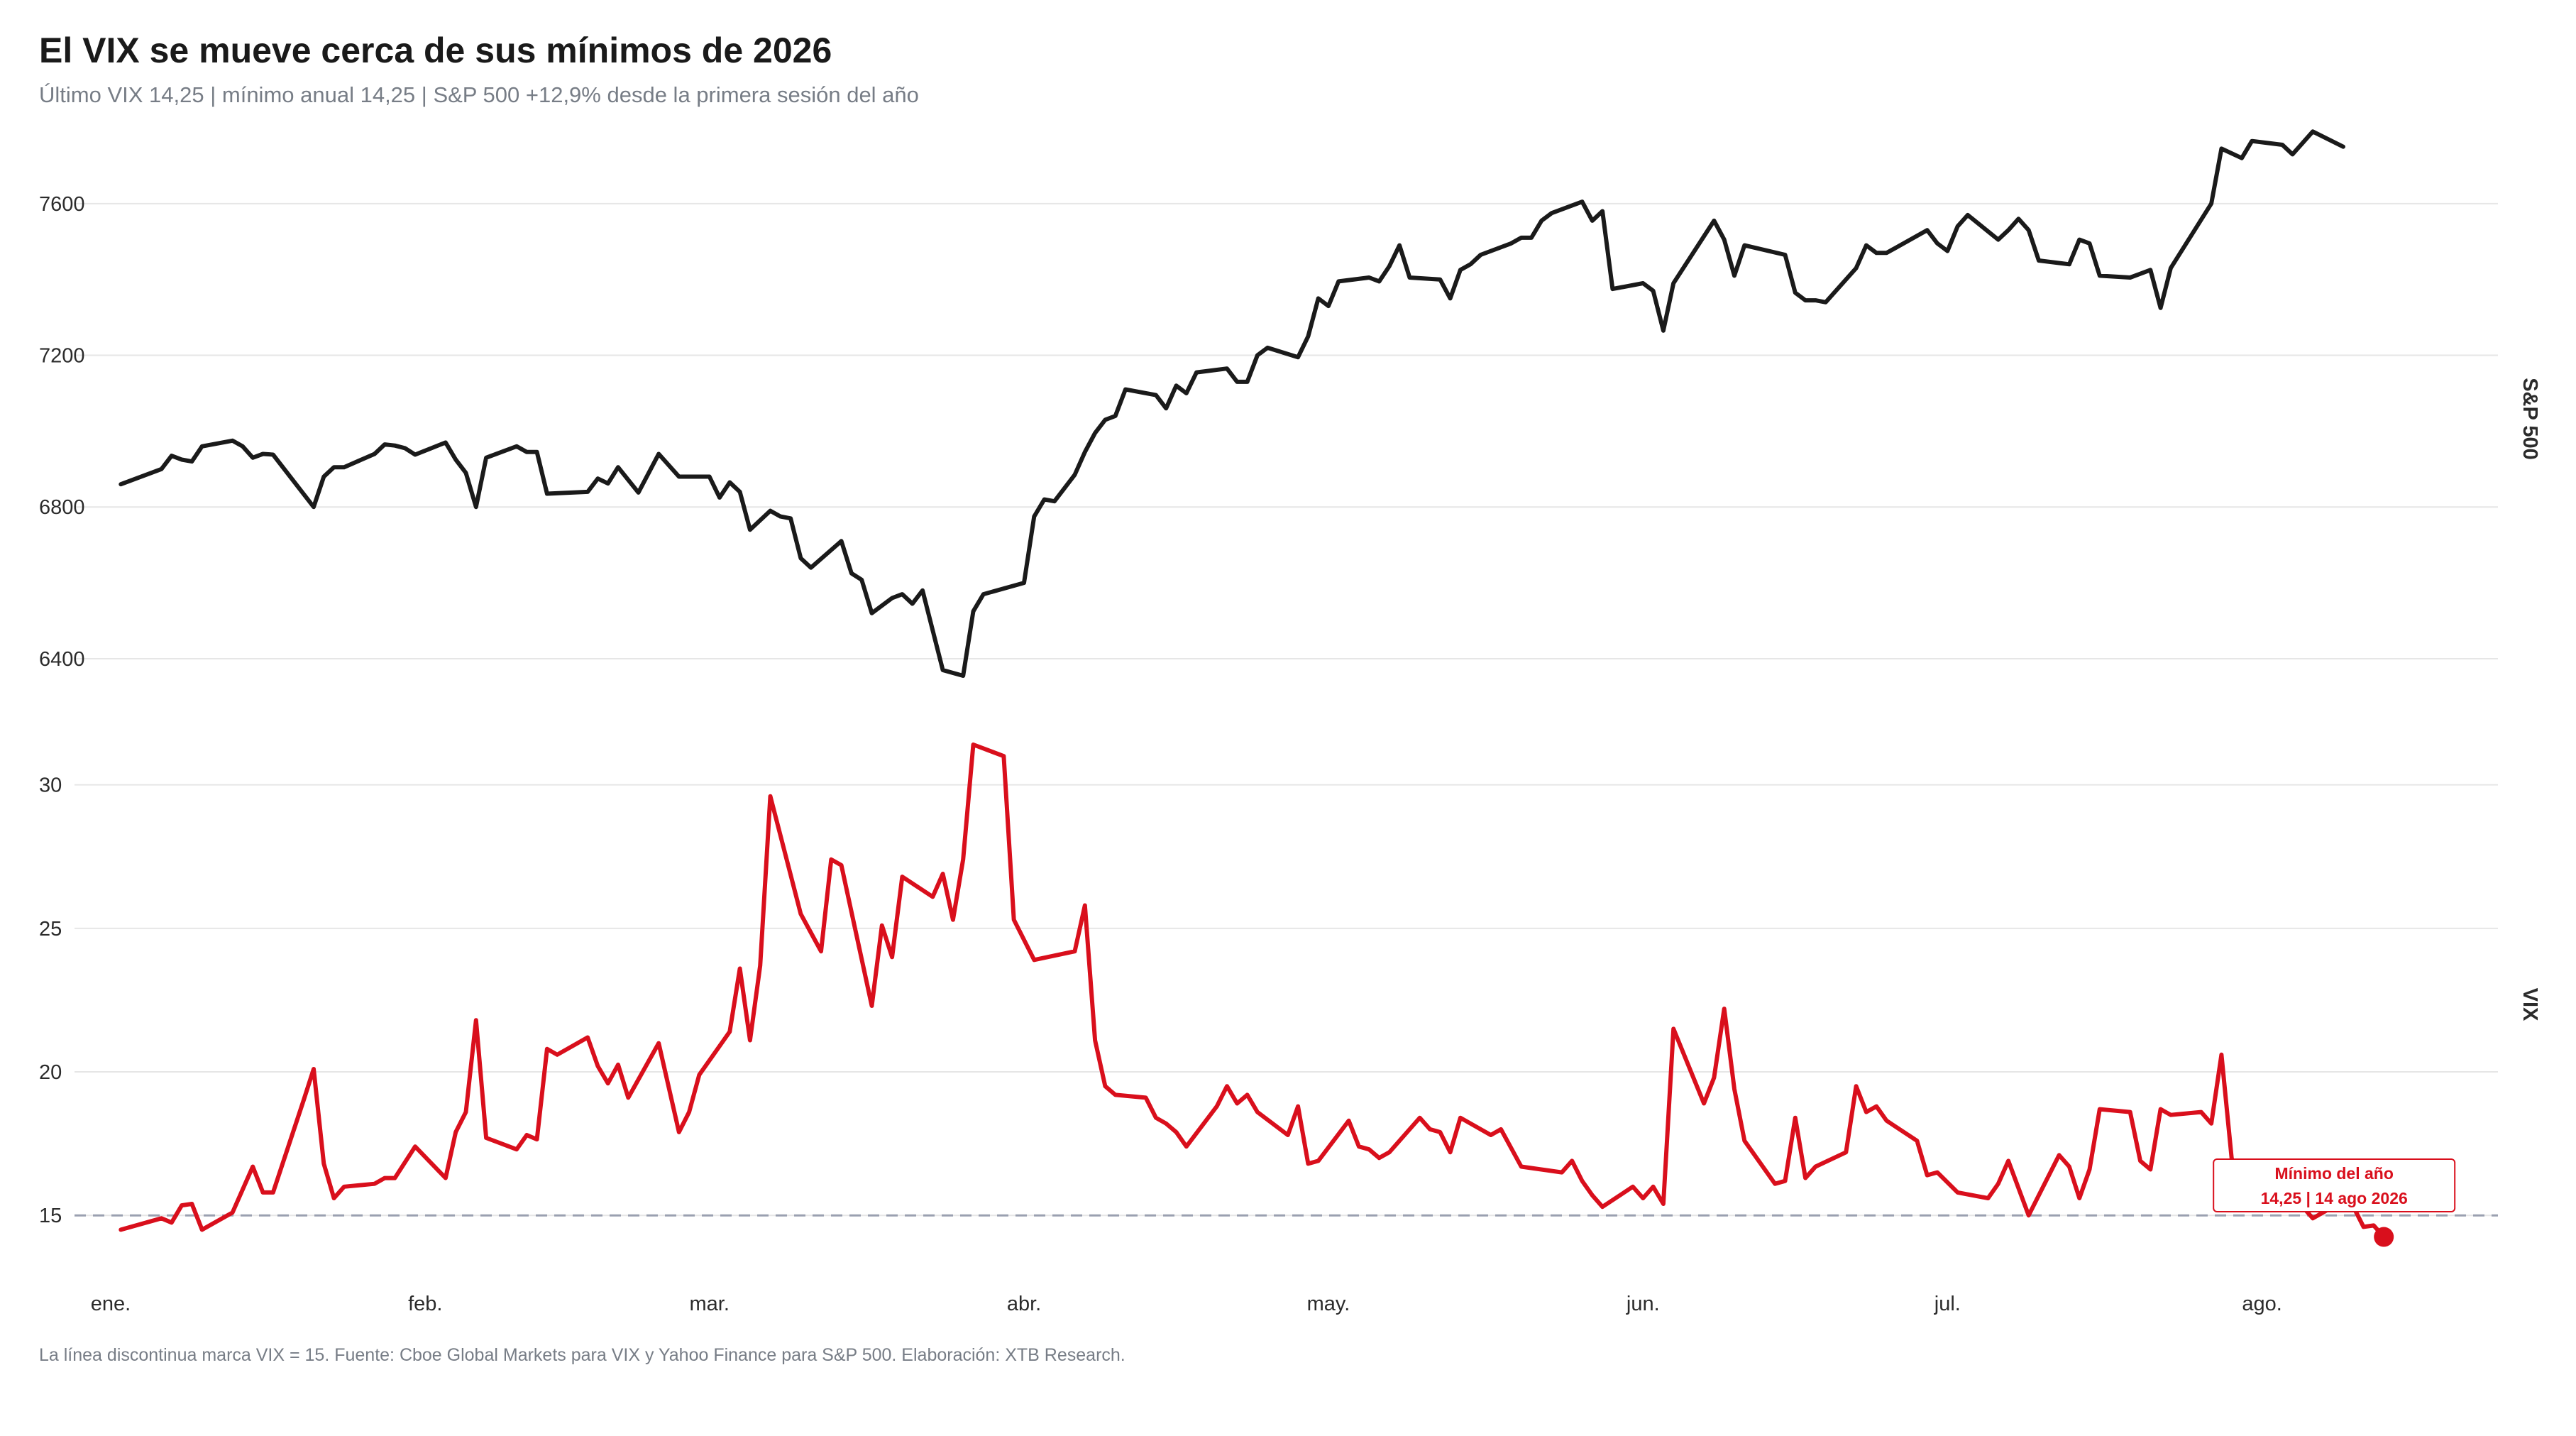  What do you see at coordinates (2334, 1185) in the screenshot?
I see `annotation-box` at bounding box center [2334, 1185].